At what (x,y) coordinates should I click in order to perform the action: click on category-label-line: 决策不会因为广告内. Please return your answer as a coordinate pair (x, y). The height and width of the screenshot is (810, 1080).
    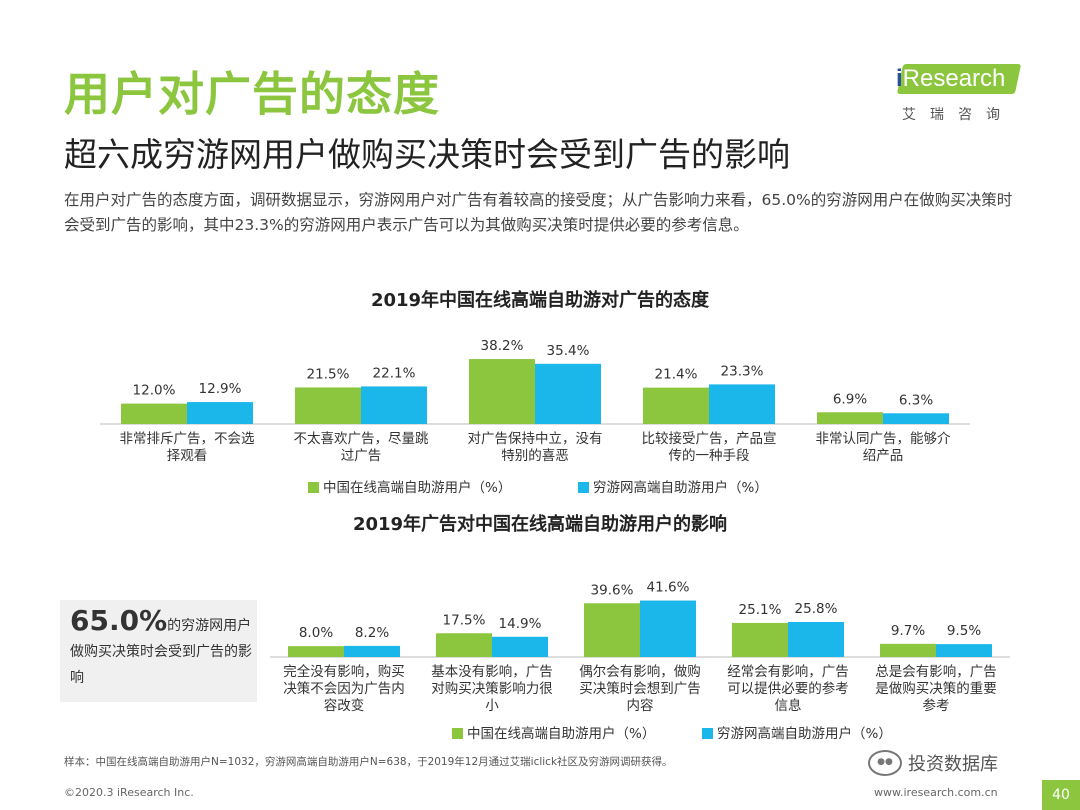
    Looking at the image, I should click on (344, 688).